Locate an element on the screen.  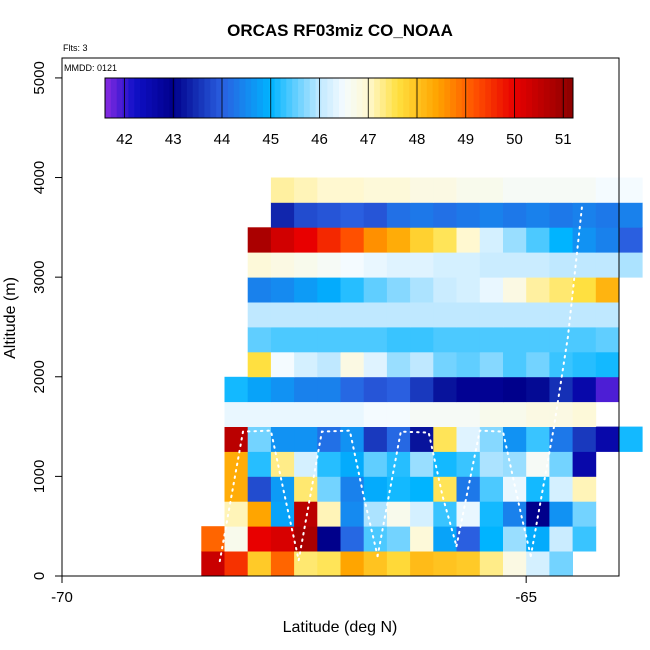
flight-track-line is located at coordinates (417, 494).